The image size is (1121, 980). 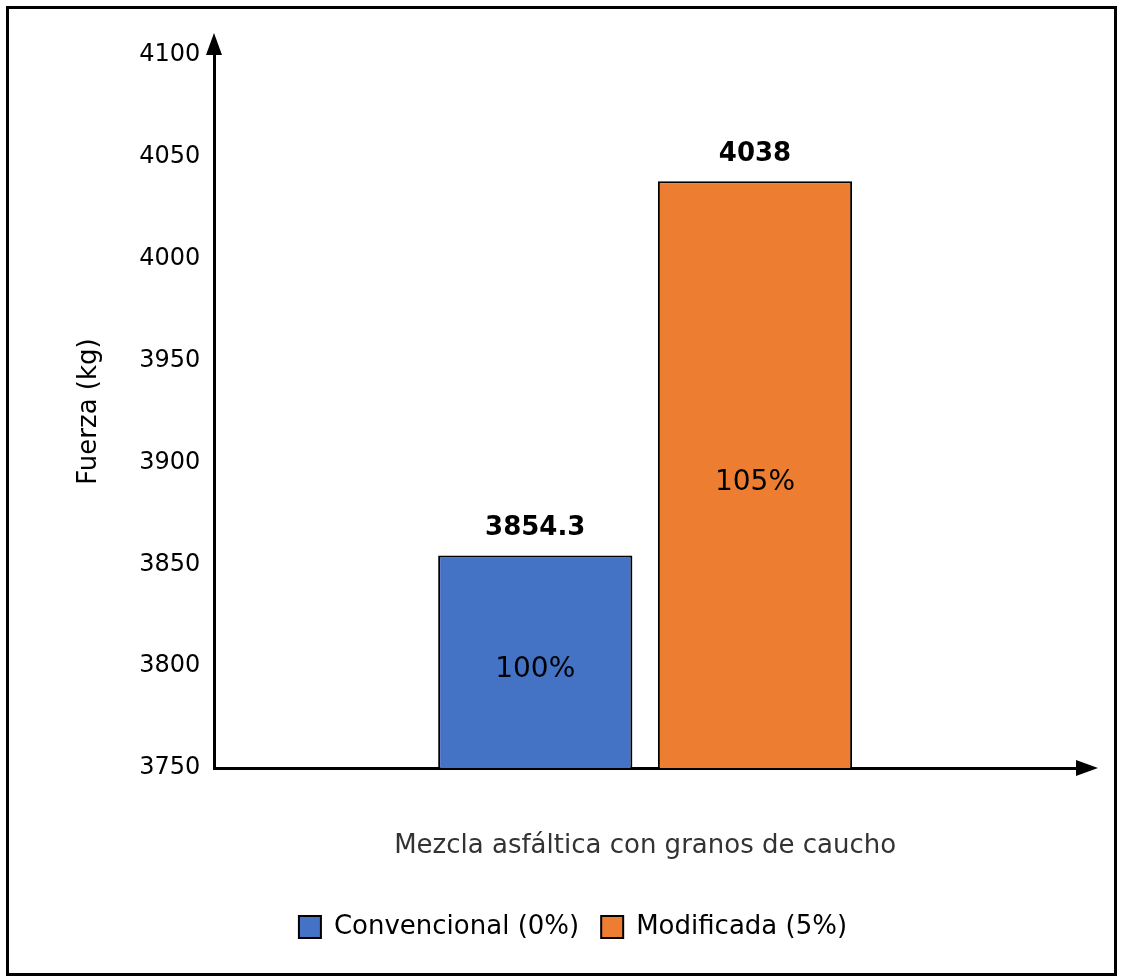 I want to click on y-tick-label: 3900, so click(x=170, y=460).